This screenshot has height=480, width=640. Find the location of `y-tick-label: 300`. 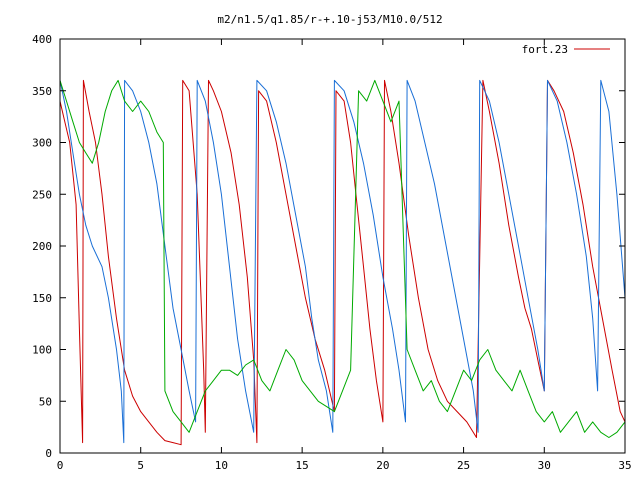

y-tick-label: 300 is located at coordinates (42, 143).